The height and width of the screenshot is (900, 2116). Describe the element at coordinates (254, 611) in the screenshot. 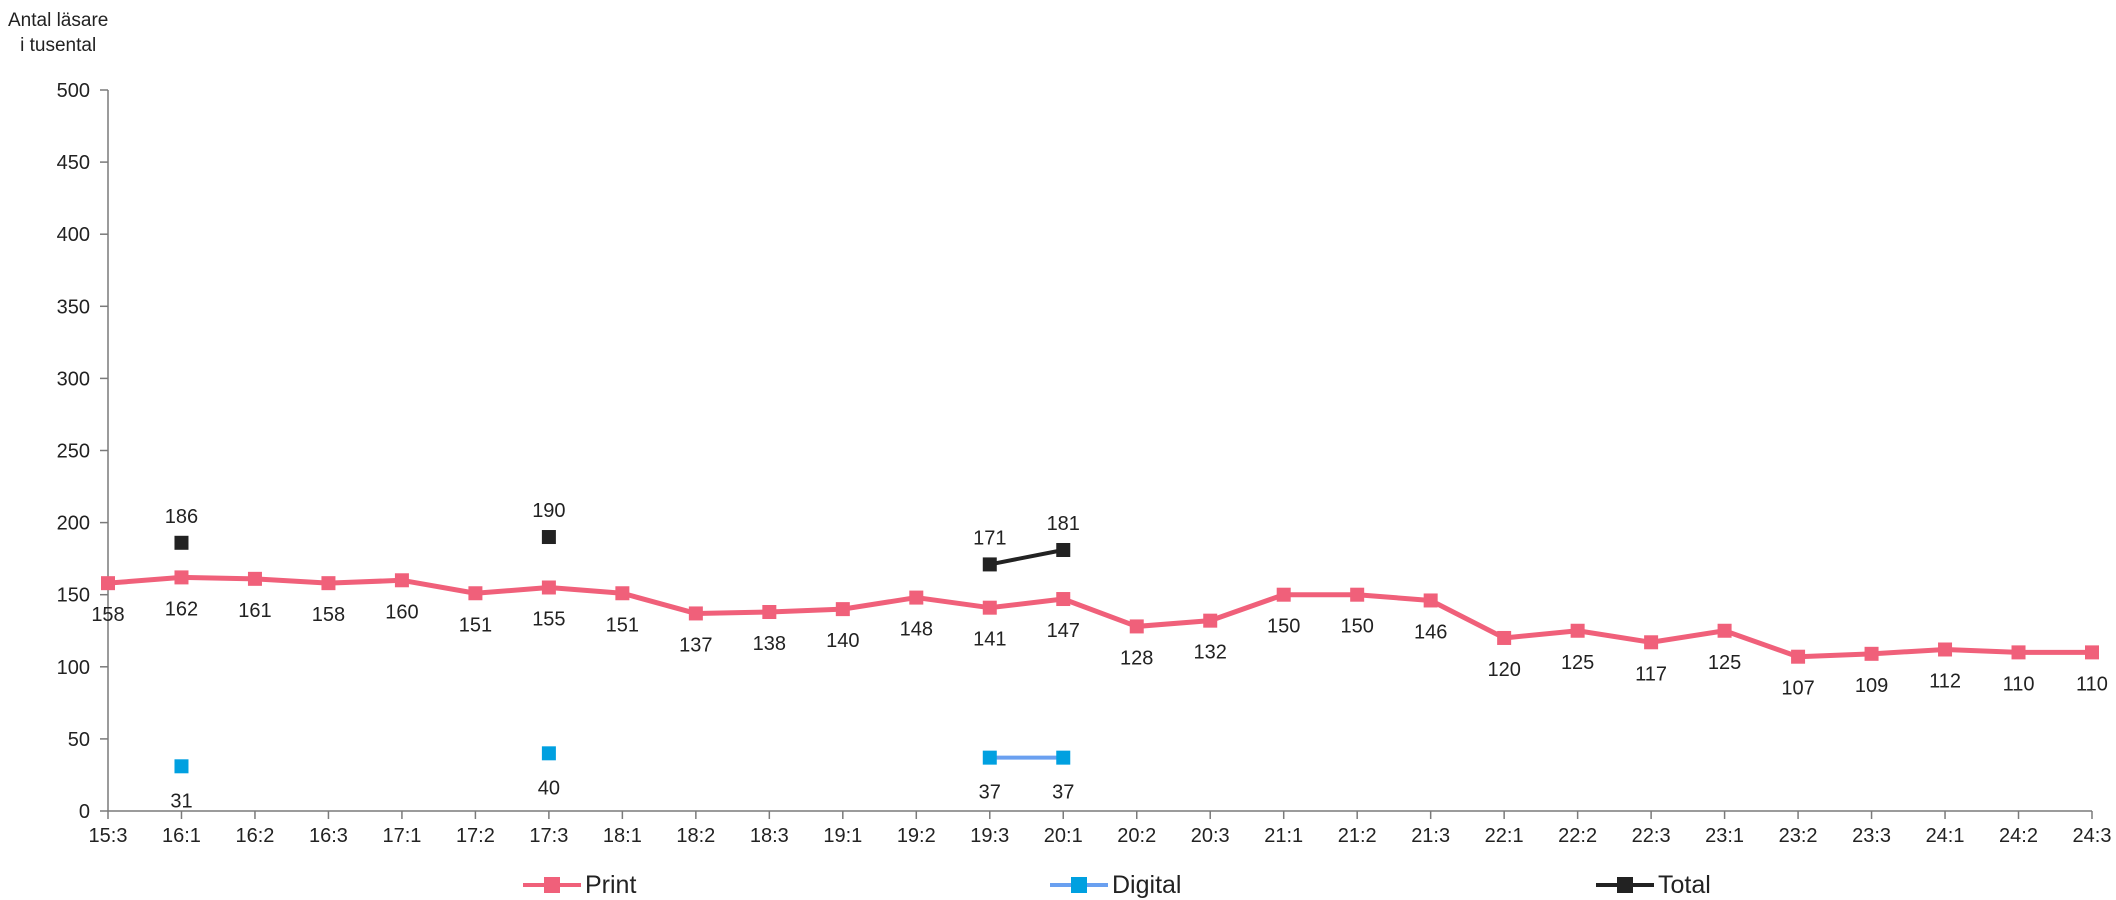

I see `print-label: 161` at that location.